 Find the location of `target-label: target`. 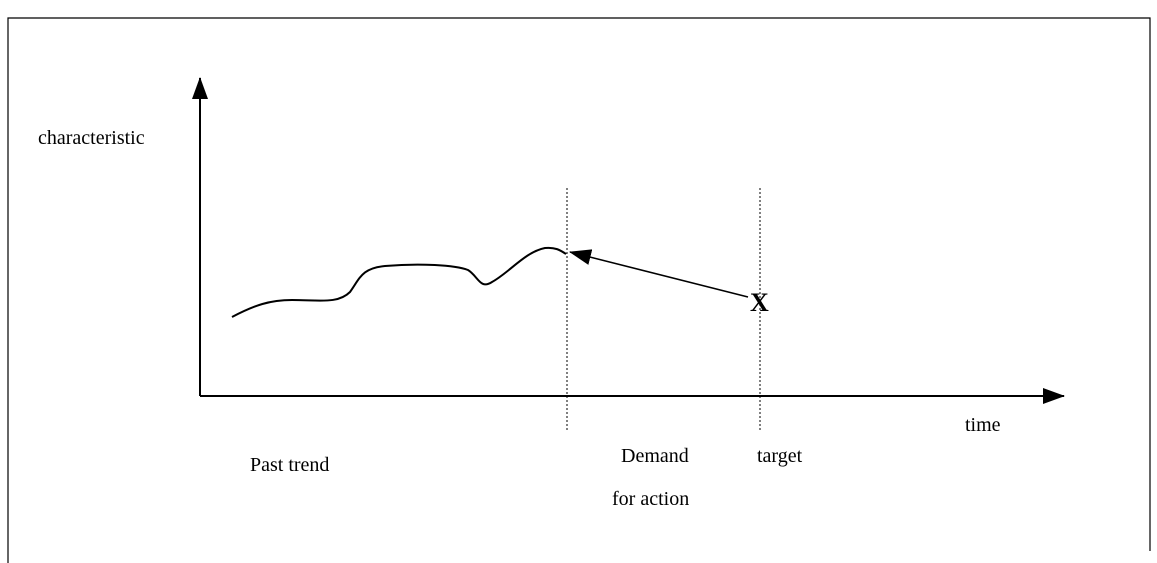

target-label: target is located at coordinates (780, 456).